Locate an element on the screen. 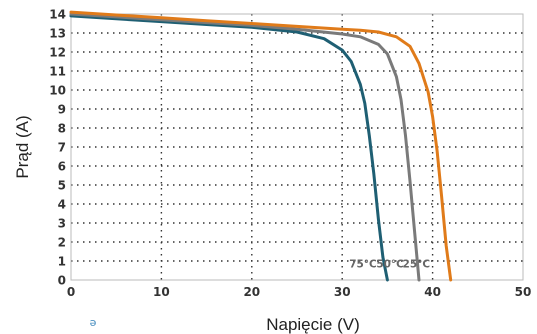 This screenshot has width=537, height=334. y-tick-label: 10 is located at coordinates (57, 91).